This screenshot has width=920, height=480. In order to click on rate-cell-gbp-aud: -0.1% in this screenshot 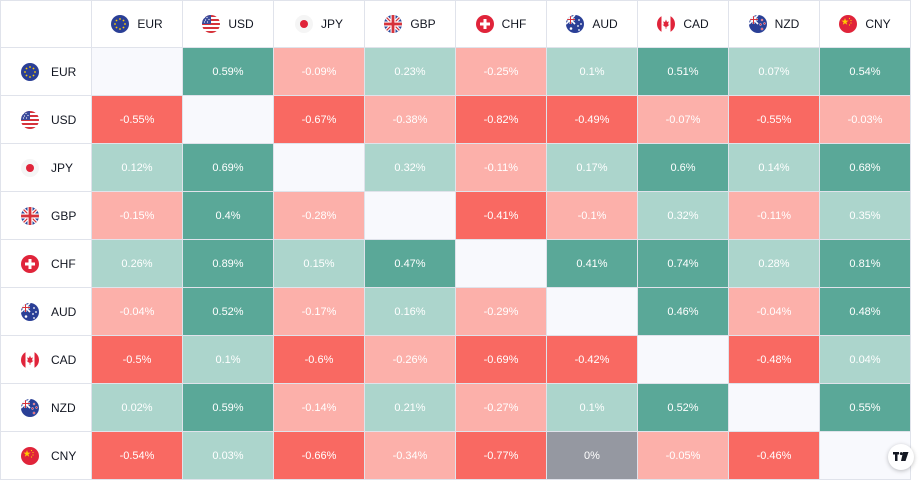, I will do `click(592, 216)`.